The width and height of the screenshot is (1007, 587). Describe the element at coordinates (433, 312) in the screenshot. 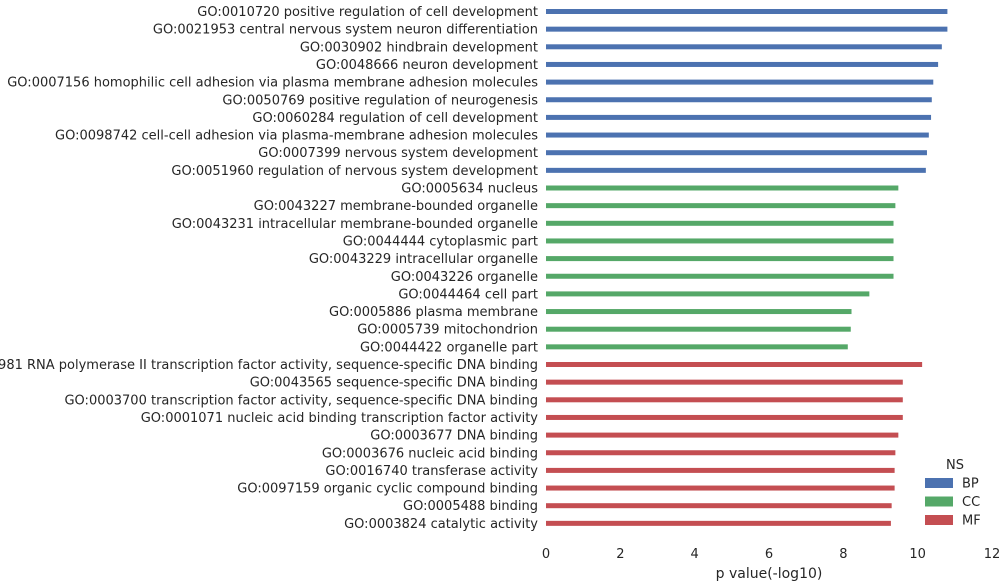

I see `category-label: GO:0005886 plasma membrane` at that location.